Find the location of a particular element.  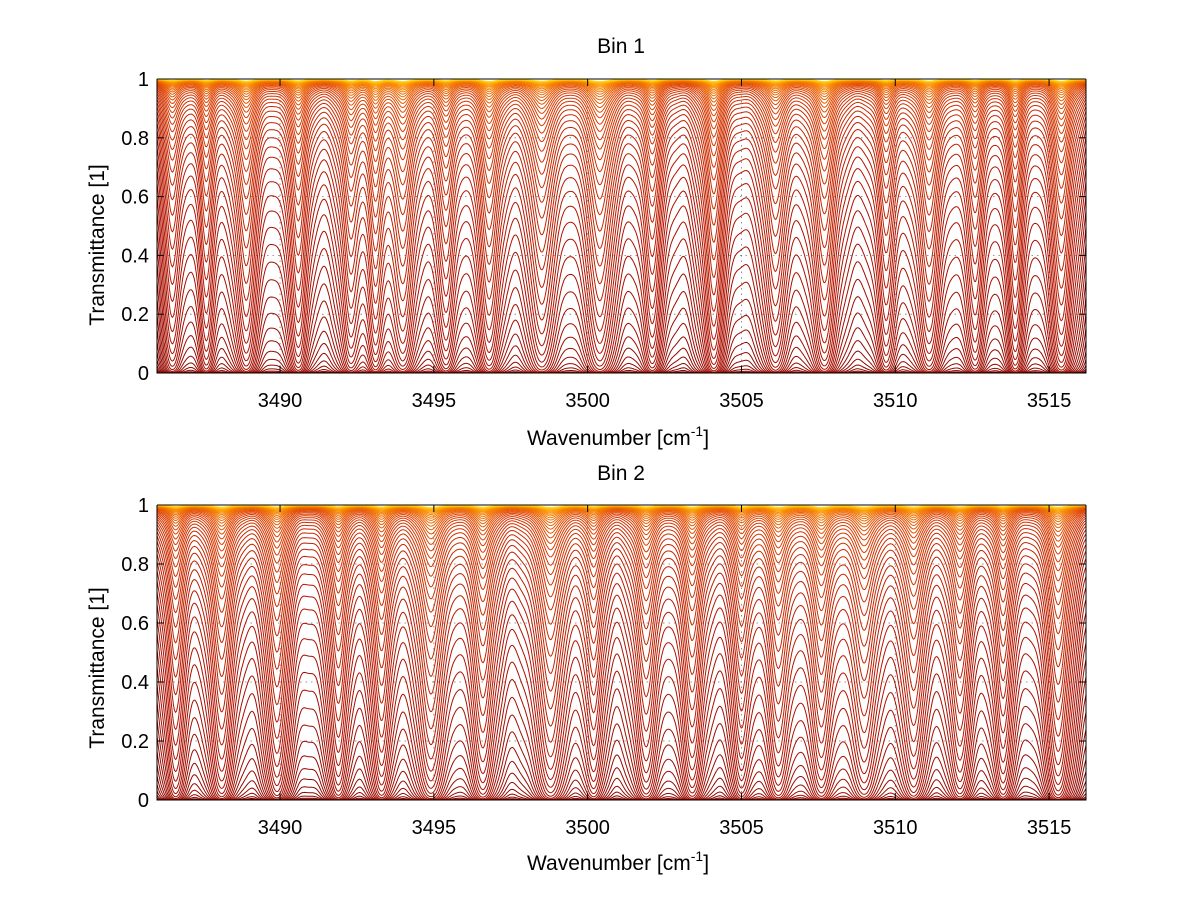

bin-2-xlabel: Wavenumber [cm-1] is located at coordinates (618, 861).